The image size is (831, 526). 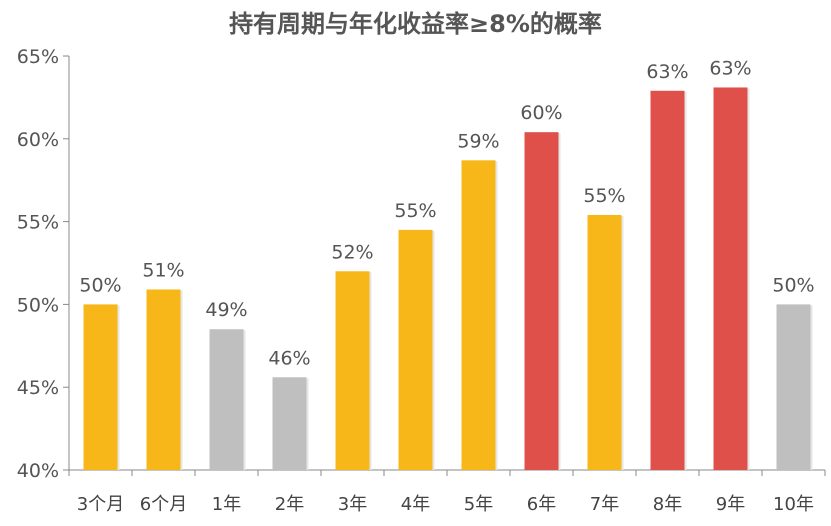 I want to click on data-label: 49%, so click(x=226, y=310).